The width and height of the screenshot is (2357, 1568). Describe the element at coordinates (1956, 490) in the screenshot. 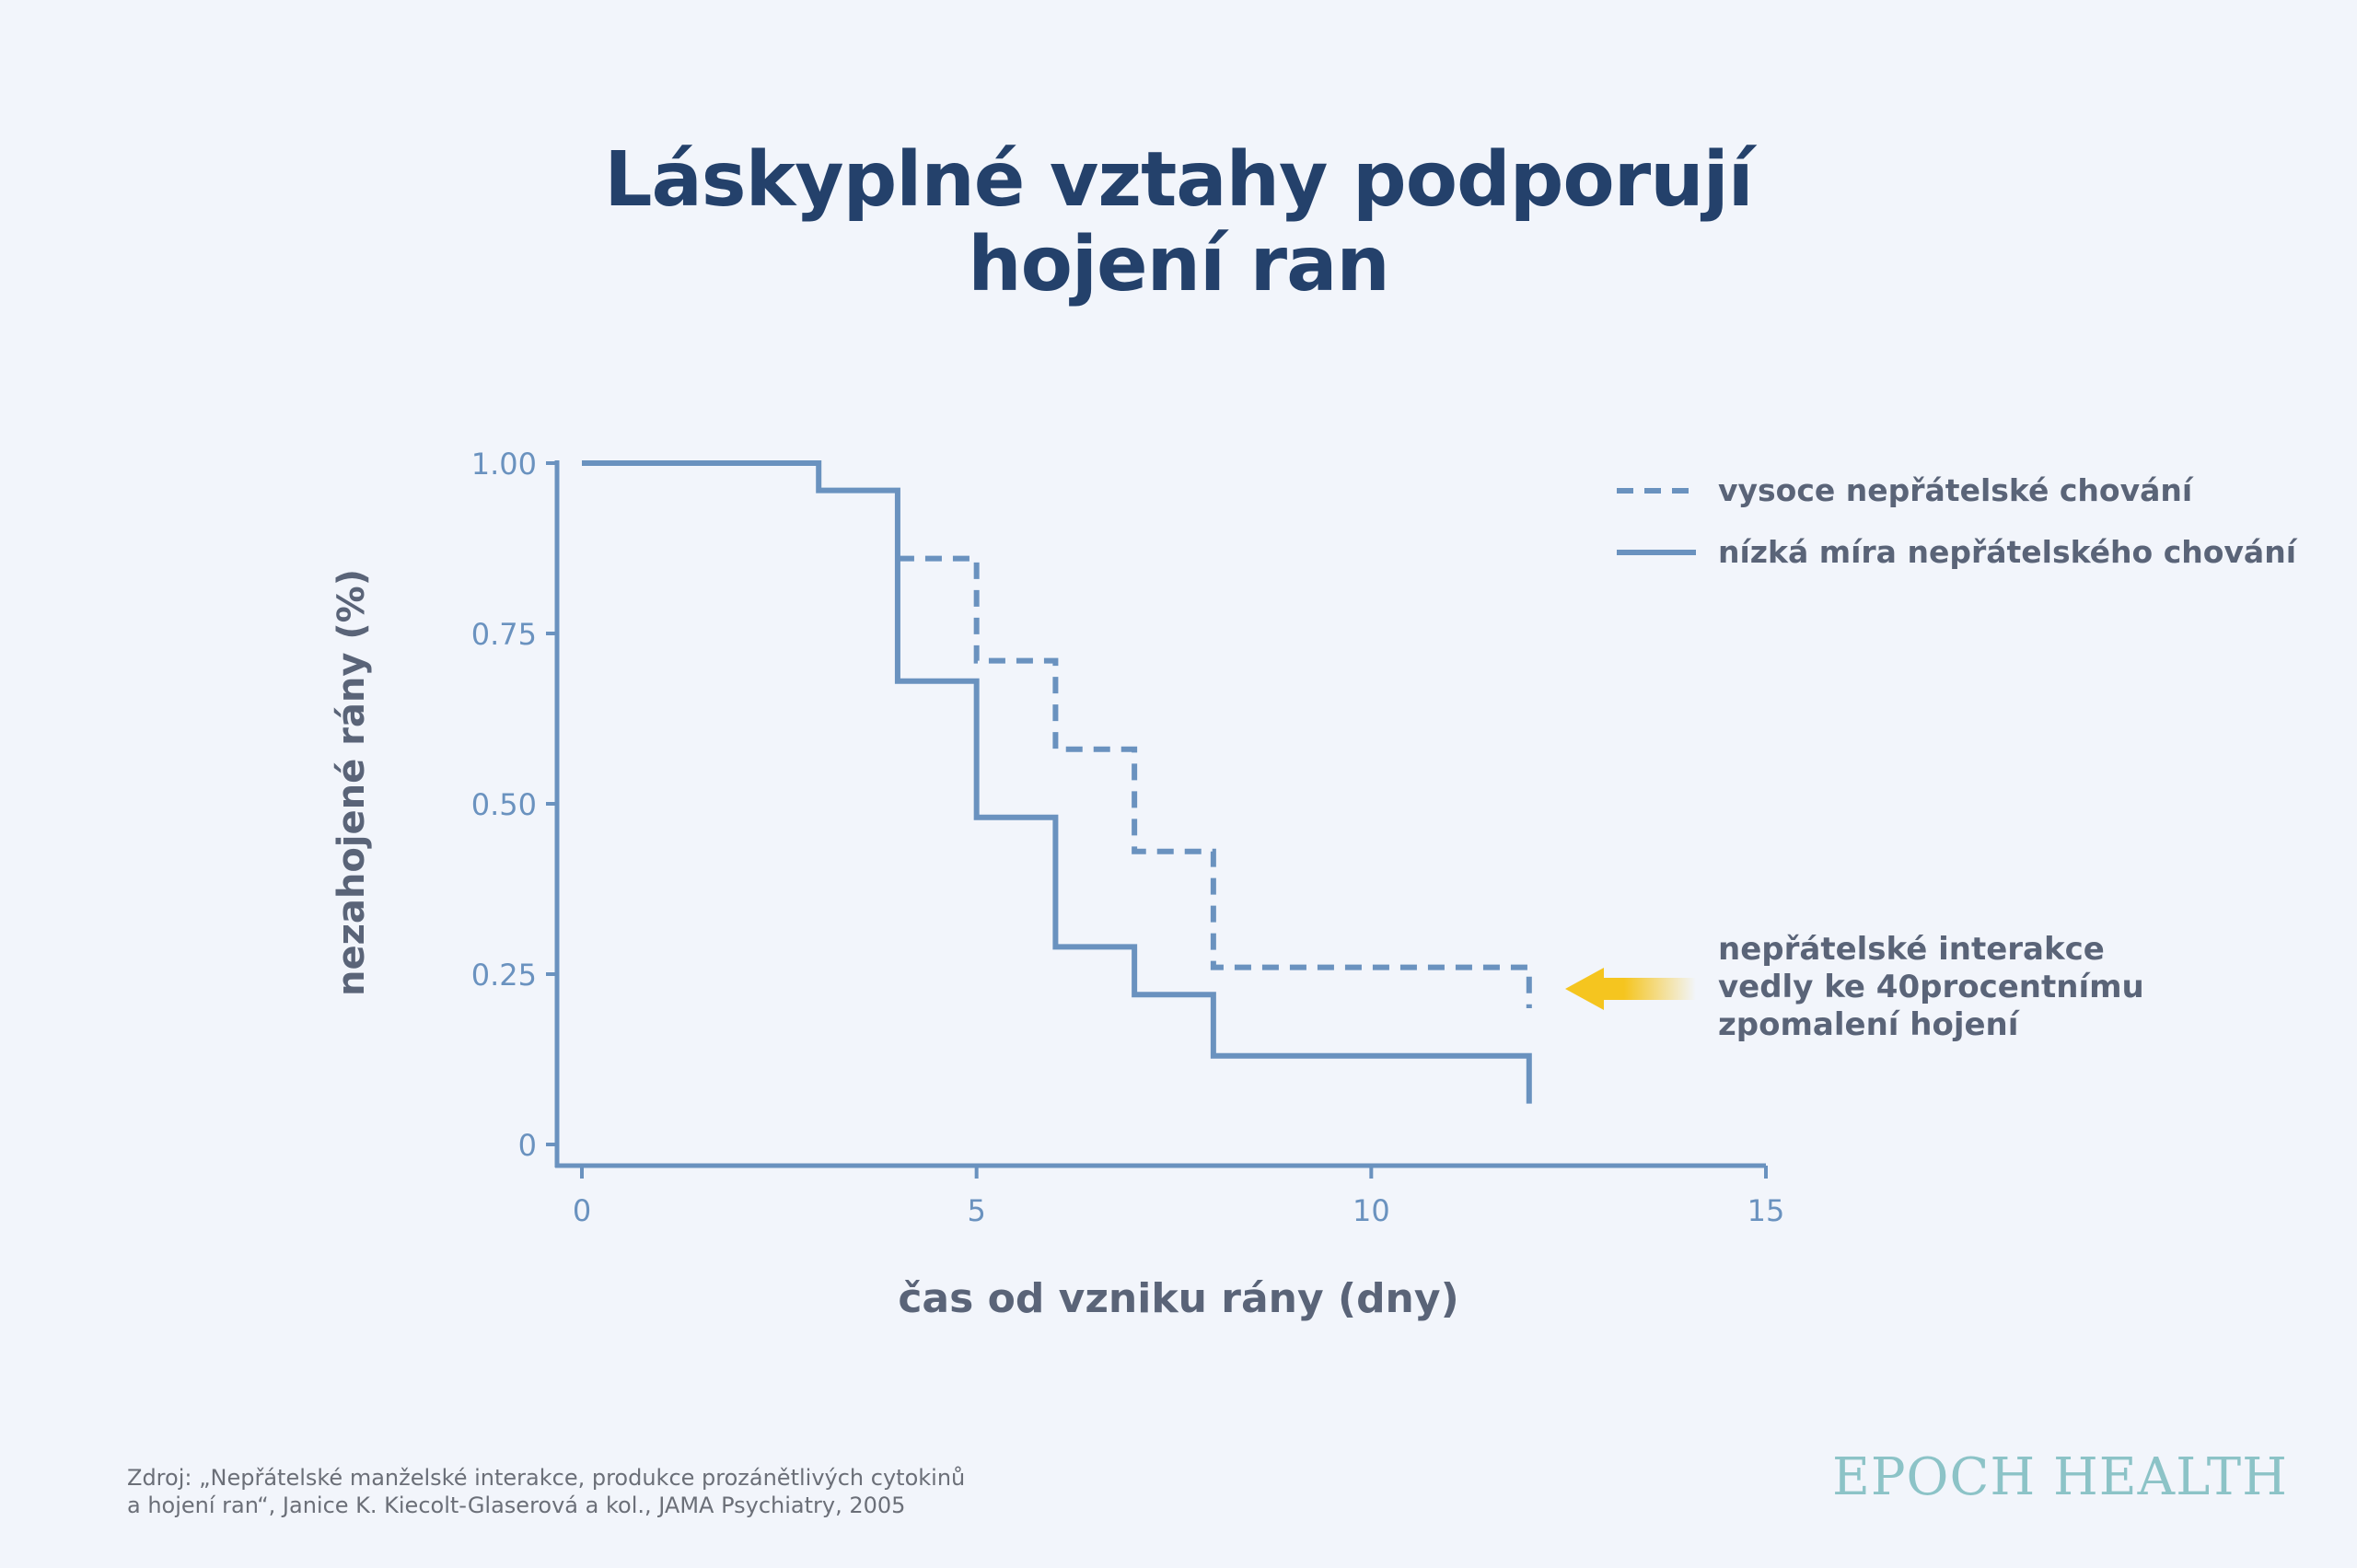

I see `legend-label-dashed: vysoce nepřátelské chování` at that location.